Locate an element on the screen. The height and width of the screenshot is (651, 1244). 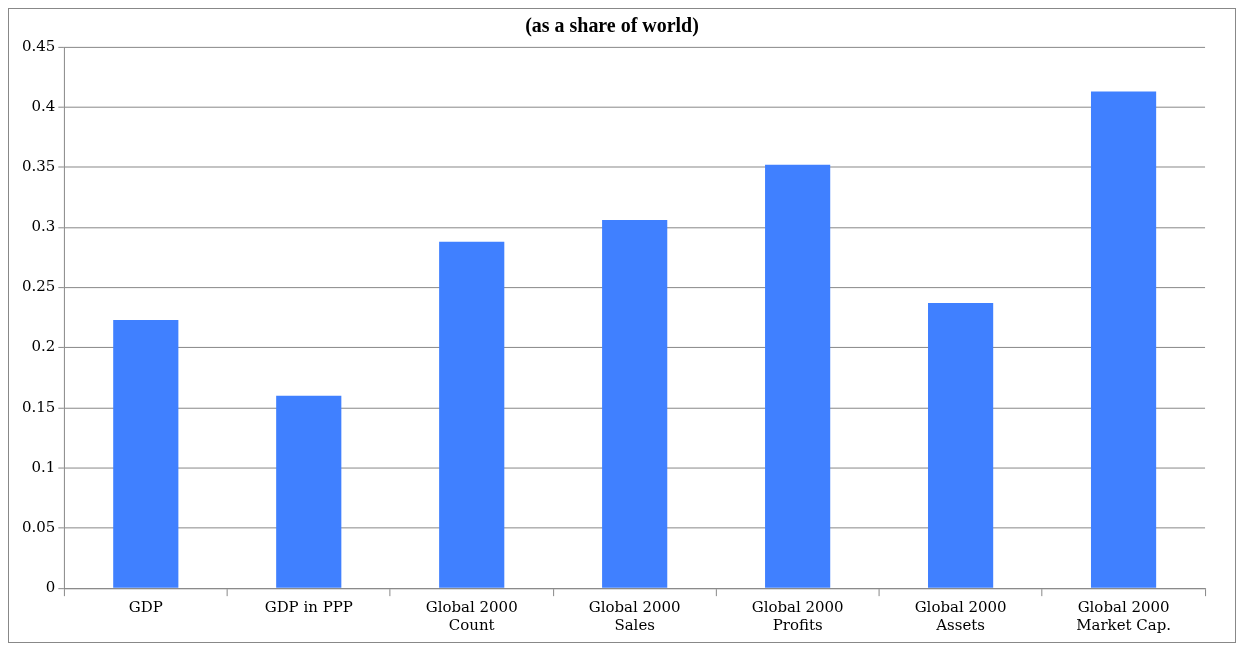
x-tick-label: Global 2000 Profits is located at coordinates (797, 616).